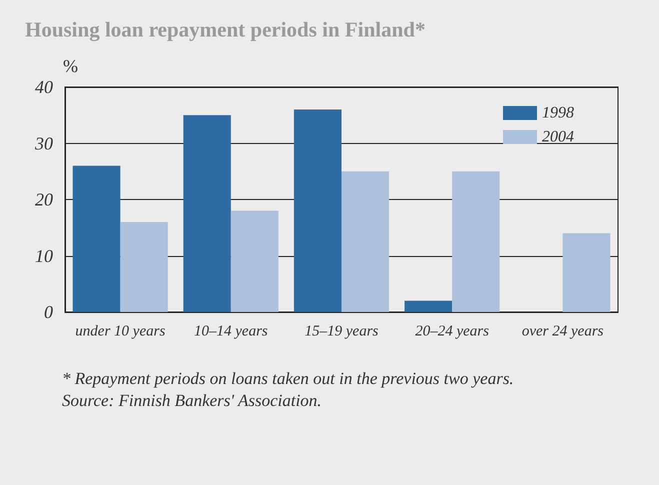 The height and width of the screenshot is (485, 659). Describe the element at coordinates (48, 312) in the screenshot. I see `y-tick-label: 0` at that location.